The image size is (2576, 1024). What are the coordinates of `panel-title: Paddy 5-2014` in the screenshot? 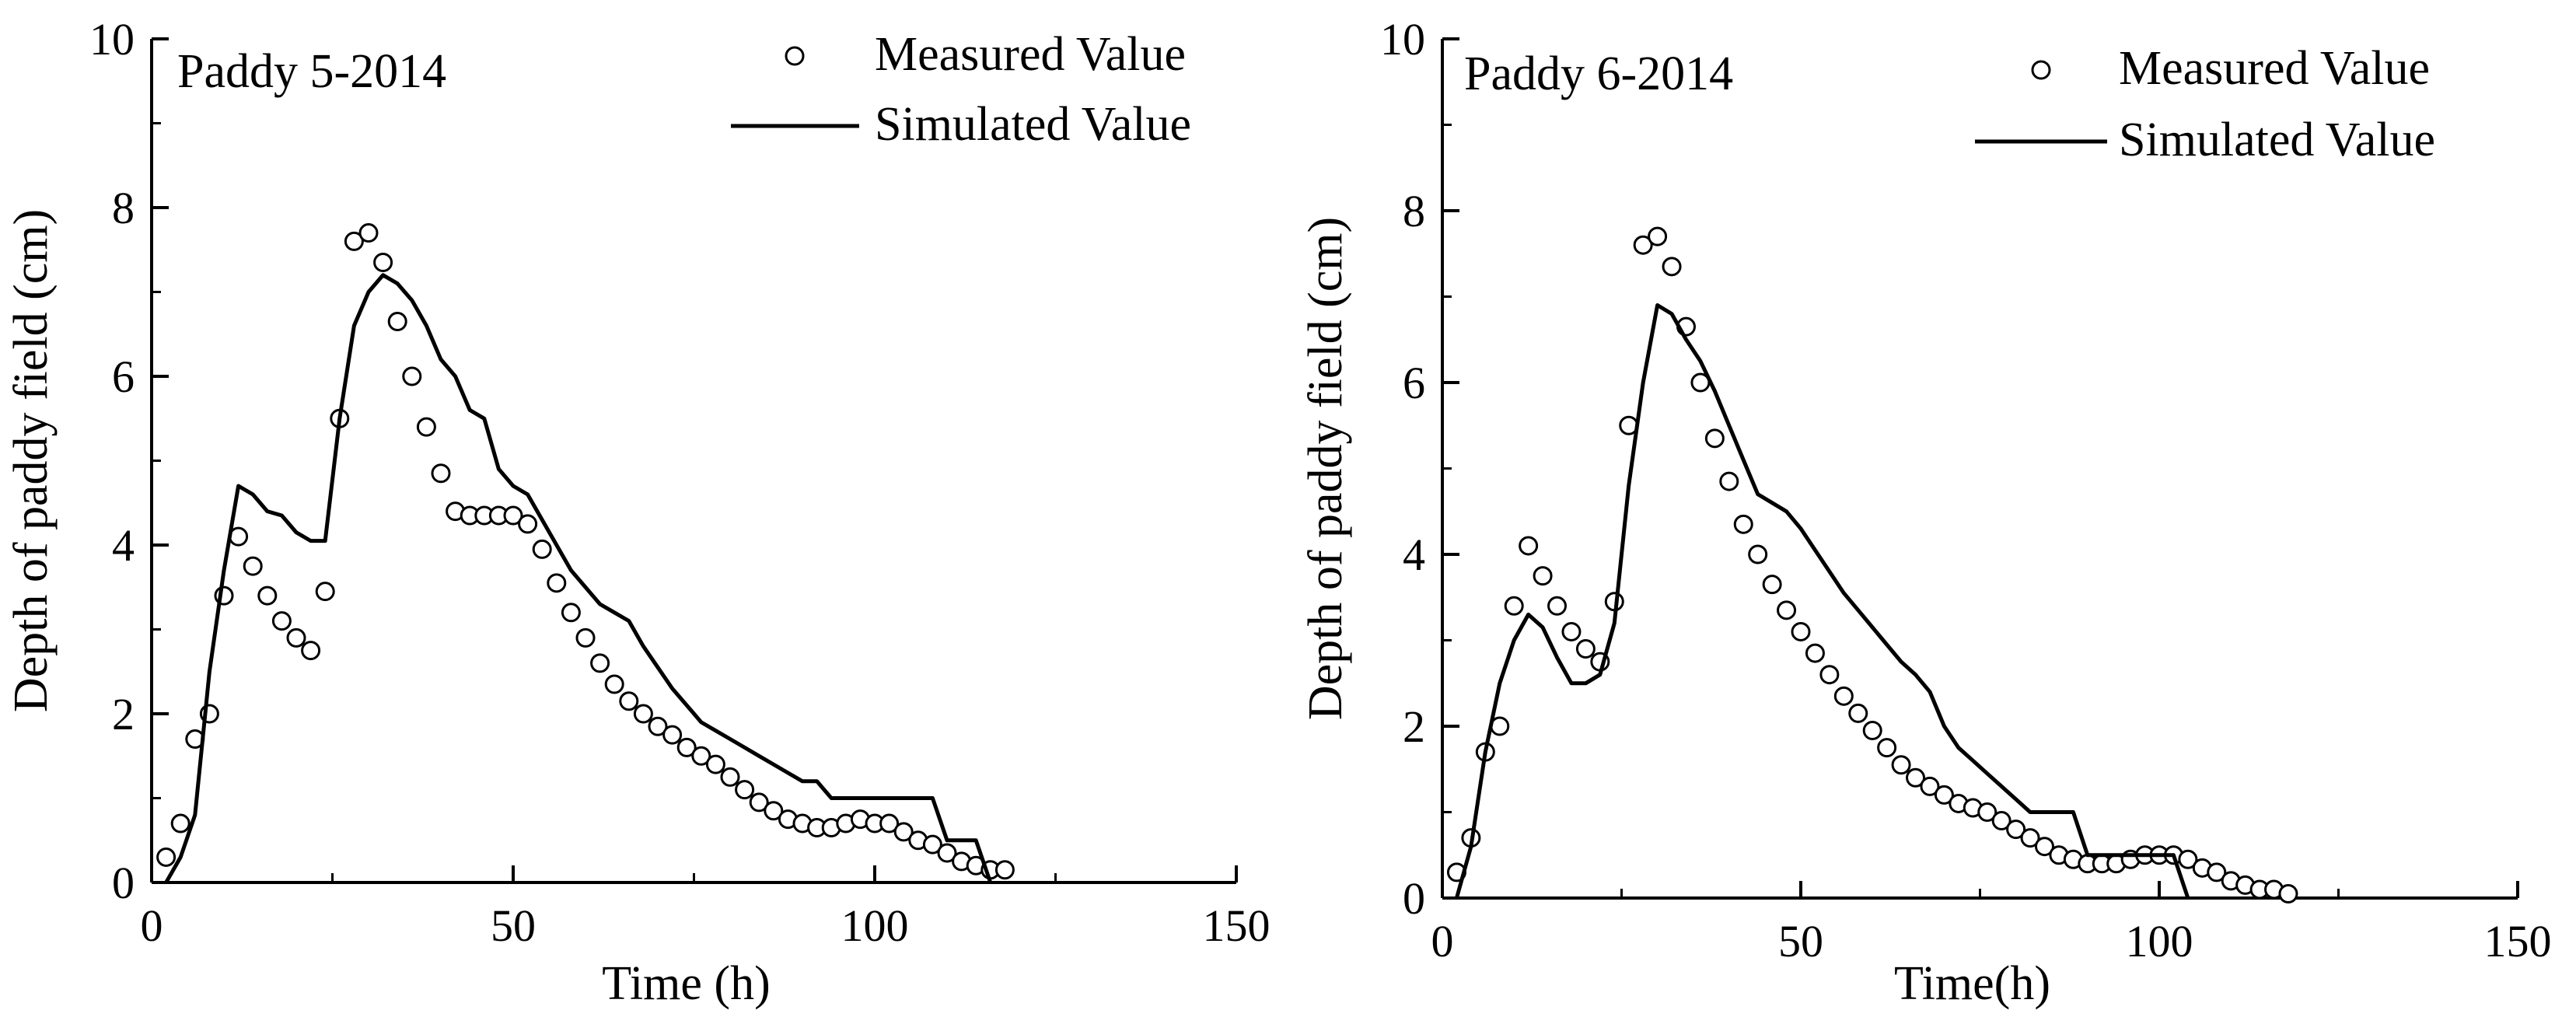 It's located at (311, 71).